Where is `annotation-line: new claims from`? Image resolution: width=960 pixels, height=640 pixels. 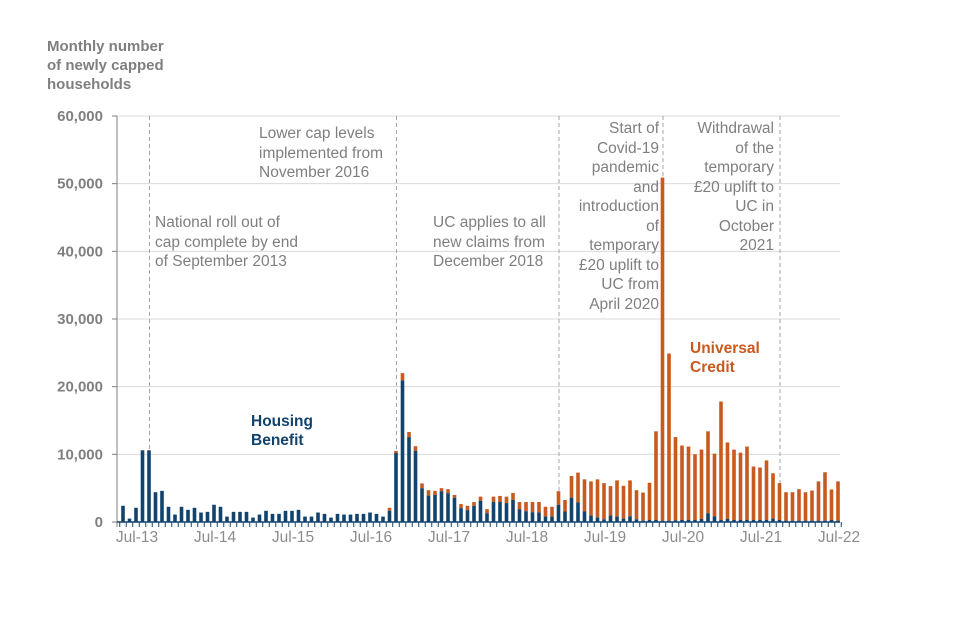 annotation-line: new claims from is located at coordinates (489, 242).